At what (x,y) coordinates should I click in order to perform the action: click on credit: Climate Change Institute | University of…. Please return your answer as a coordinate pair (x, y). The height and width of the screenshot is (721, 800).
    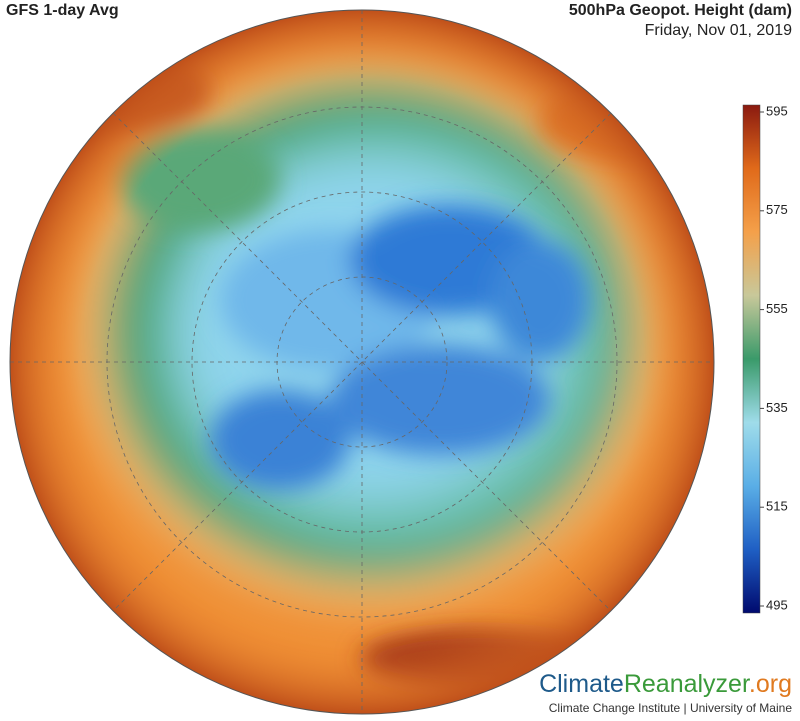
    Looking at the image, I should click on (670, 708).